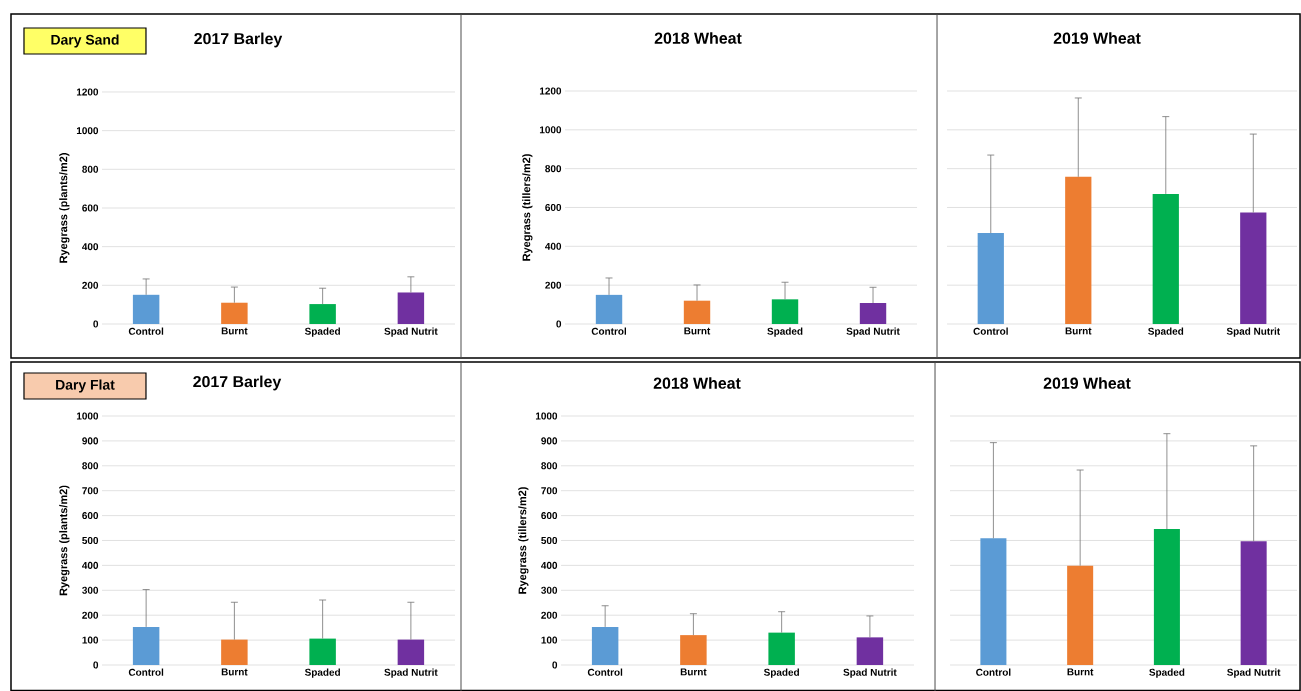 Image resolution: width=1301 pixels, height=691 pixels. Describe the element at coordinates (85, 386) in the screenshot. I see `text: Dary Flat` at that location.